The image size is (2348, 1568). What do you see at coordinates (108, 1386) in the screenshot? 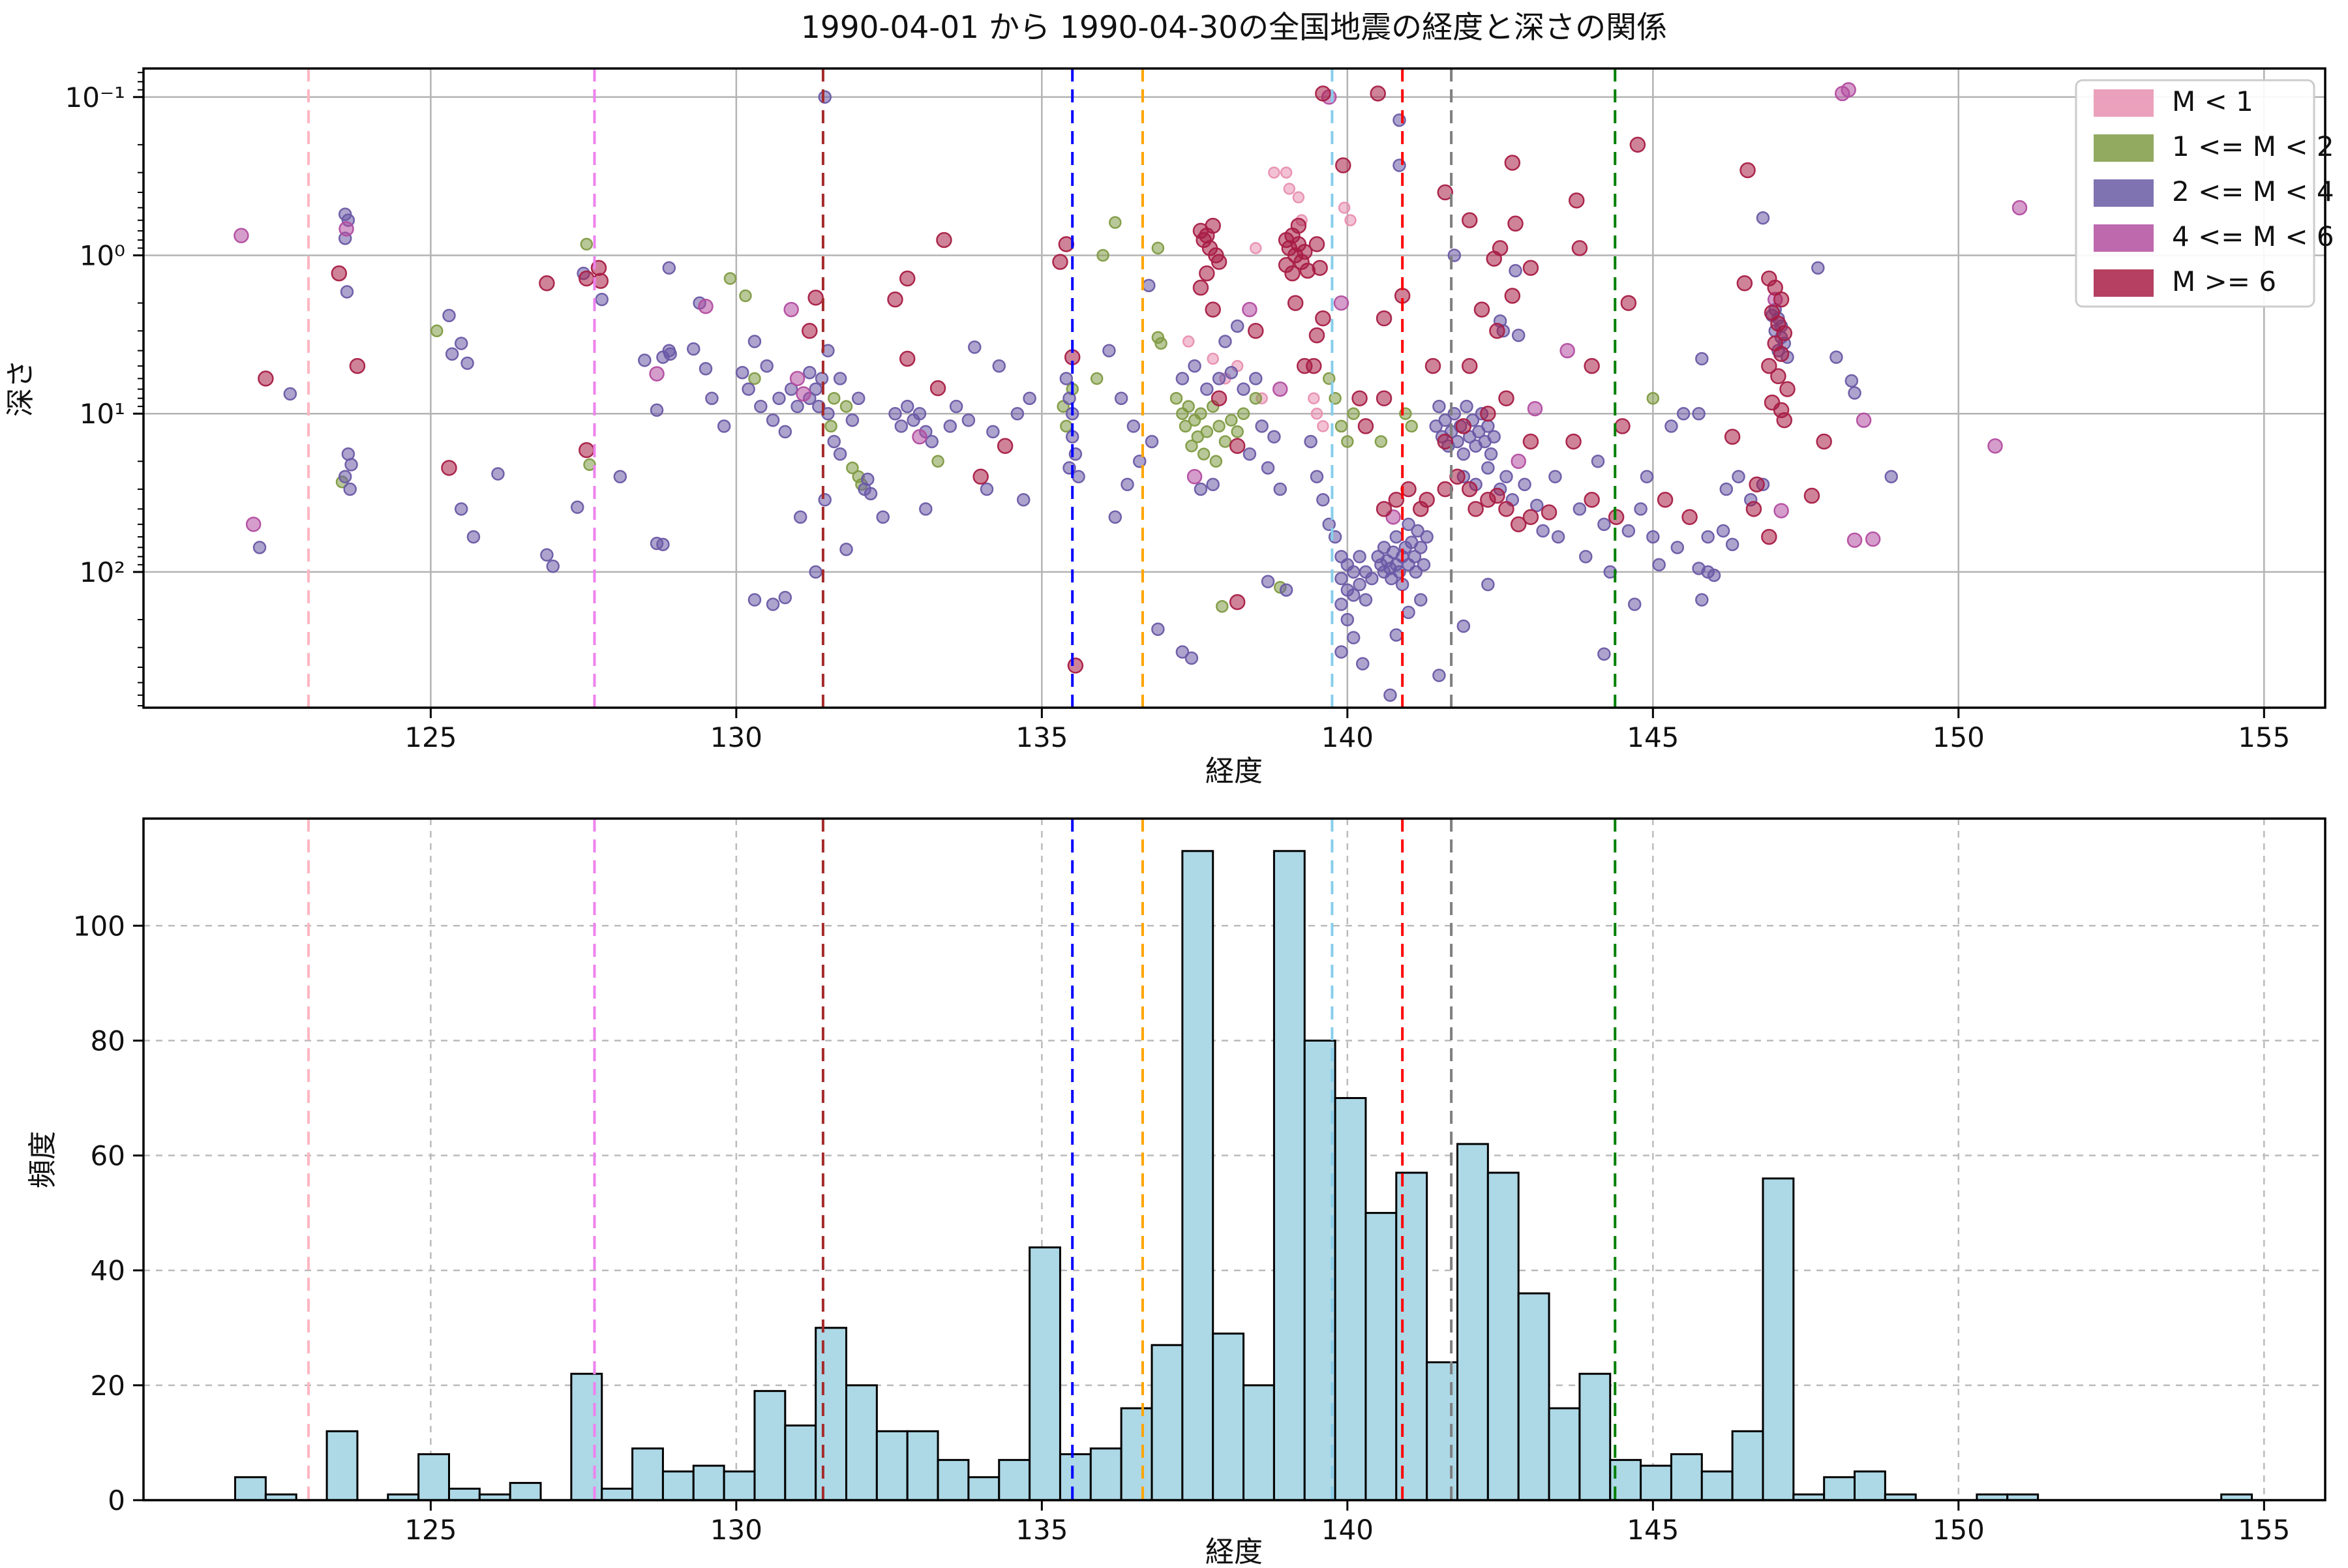
I see `tick-label: 20` at bounding box center [108, 1386].